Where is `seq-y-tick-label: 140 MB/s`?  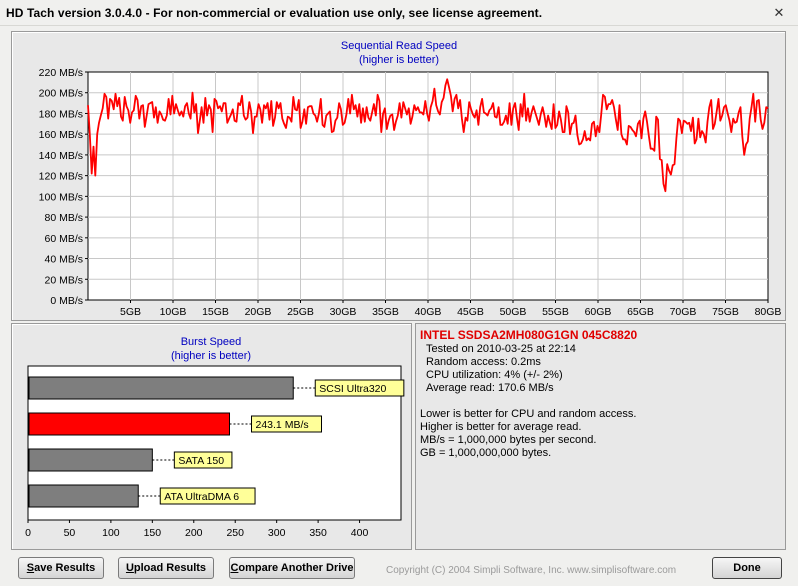
seq-y-tick-label: 140 MB/s is located at coordinates (61, 156).